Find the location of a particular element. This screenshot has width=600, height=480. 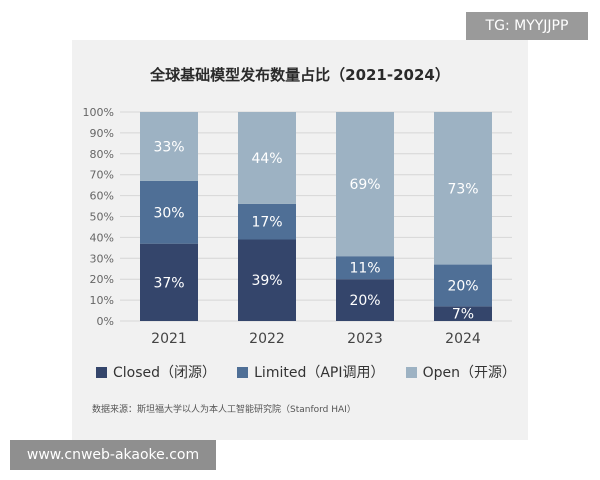

data-label: 17% is located at coordinates (266, 223).